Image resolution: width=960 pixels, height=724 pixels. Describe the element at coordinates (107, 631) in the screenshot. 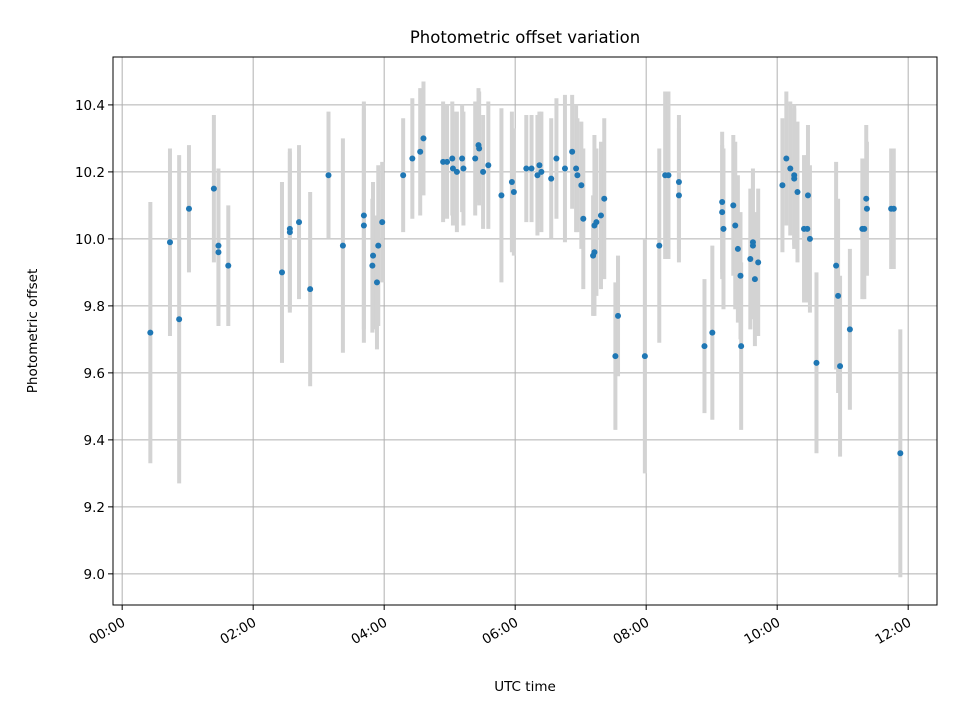

I see `x-tick-label: 00:00` at that location.